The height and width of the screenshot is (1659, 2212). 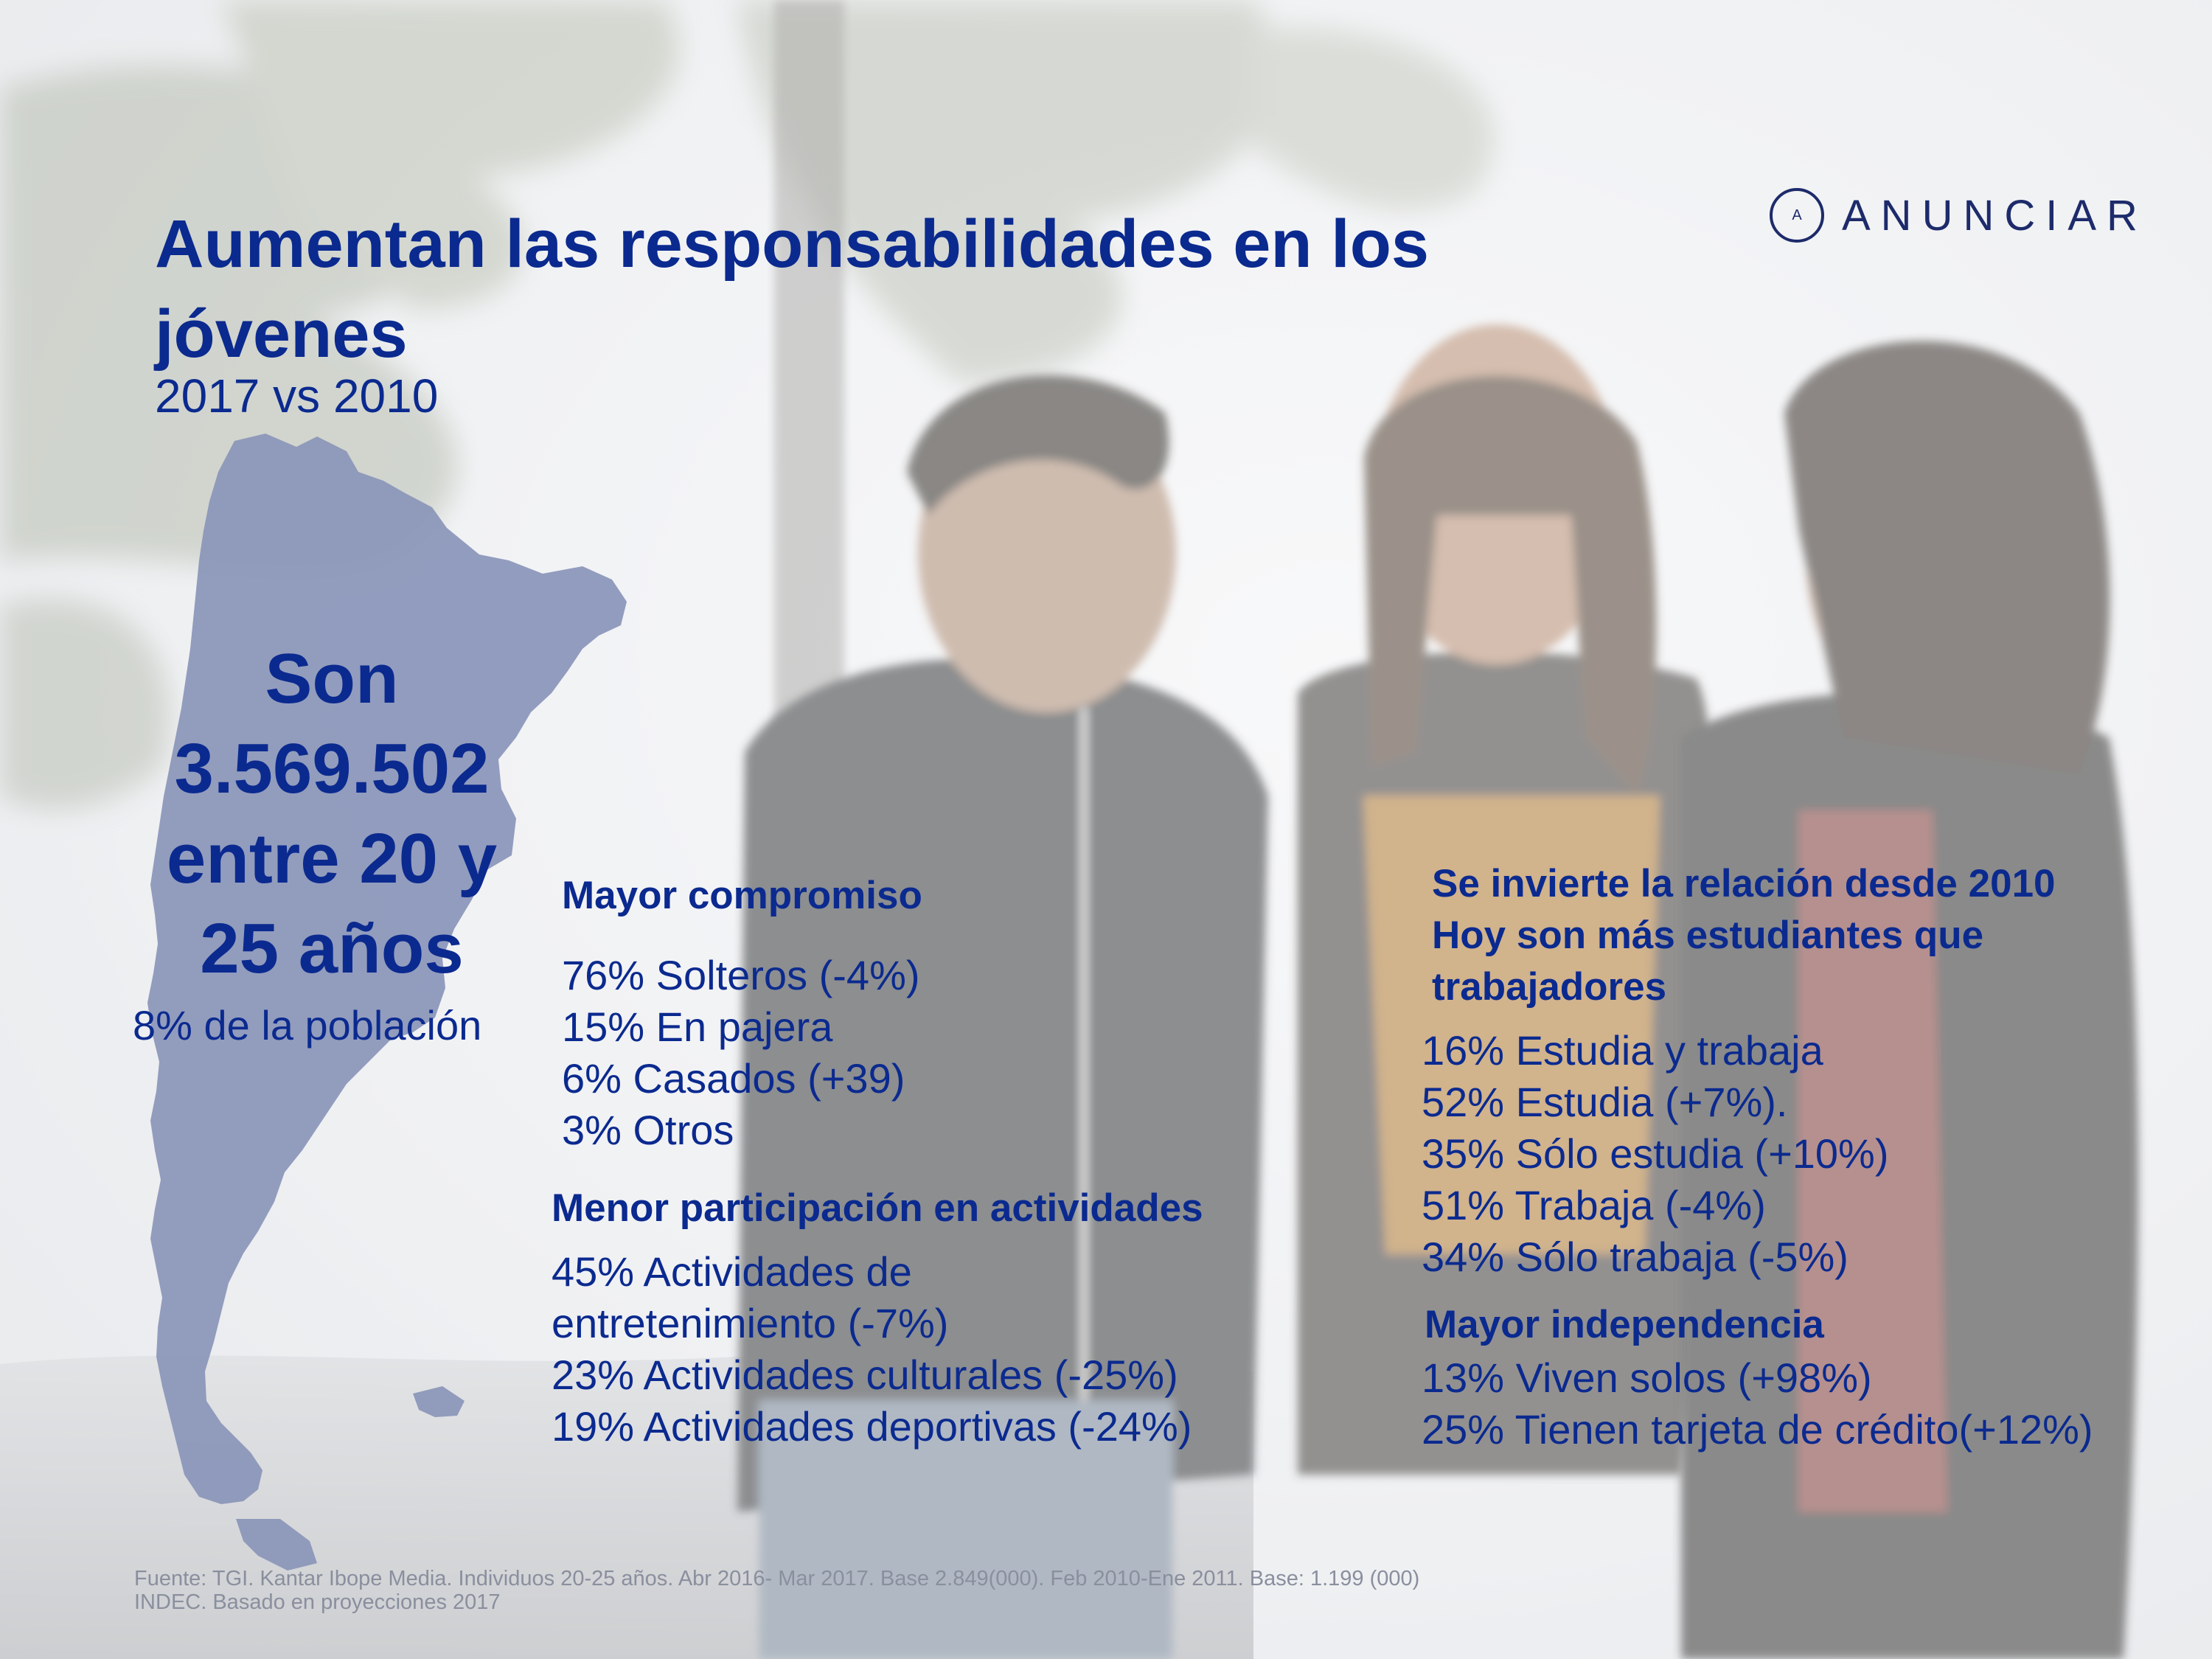 What do you see at coordinates (750, 1323) in the screenshot?
I see `list-item: entretenimiento (-7%)` at bounding box center [750, 1323].